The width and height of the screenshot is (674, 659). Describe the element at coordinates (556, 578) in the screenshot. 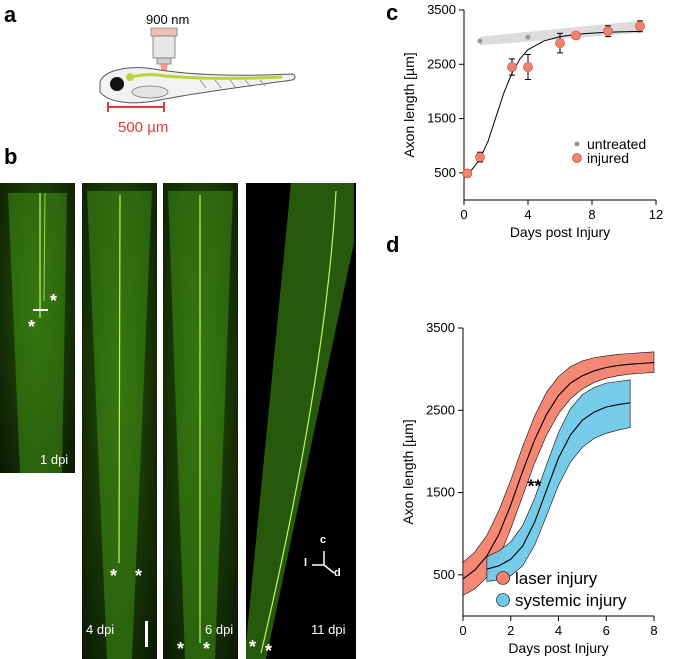

I see `legend-label-laser: laser injury` at that location.